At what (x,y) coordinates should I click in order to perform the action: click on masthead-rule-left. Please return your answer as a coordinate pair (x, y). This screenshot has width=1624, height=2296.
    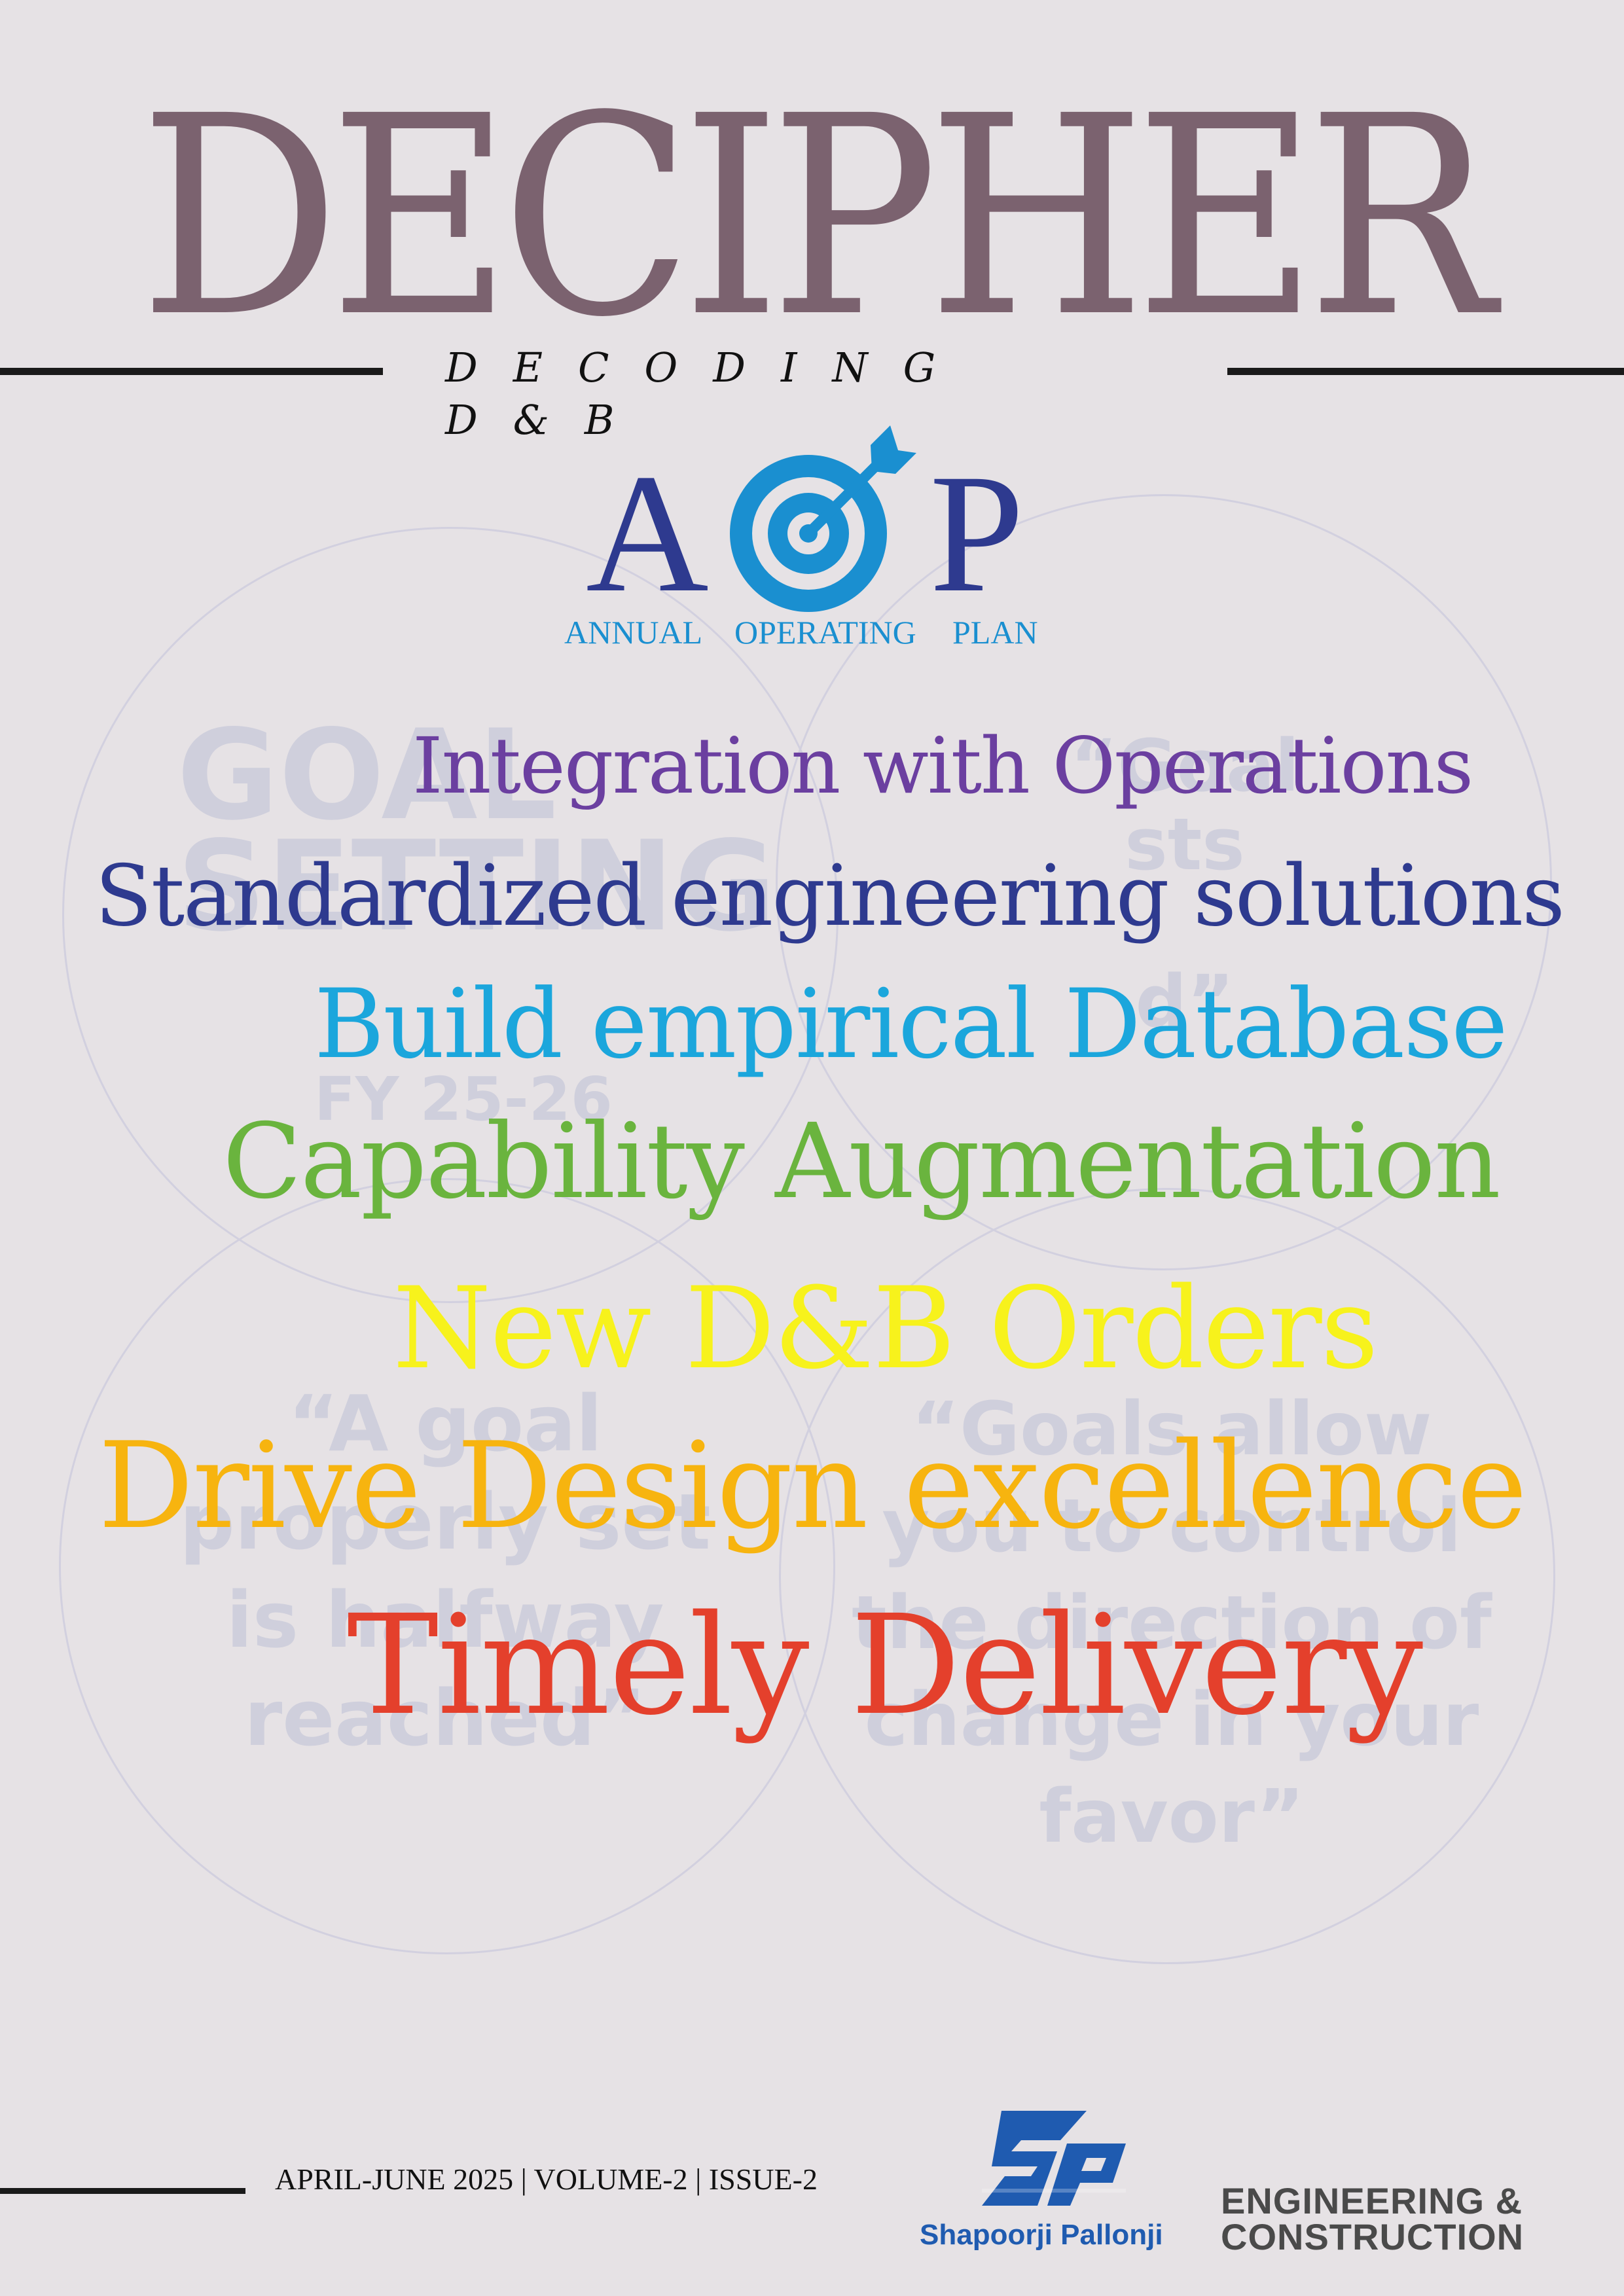
    Looking at the image, I should click on (191, 371).